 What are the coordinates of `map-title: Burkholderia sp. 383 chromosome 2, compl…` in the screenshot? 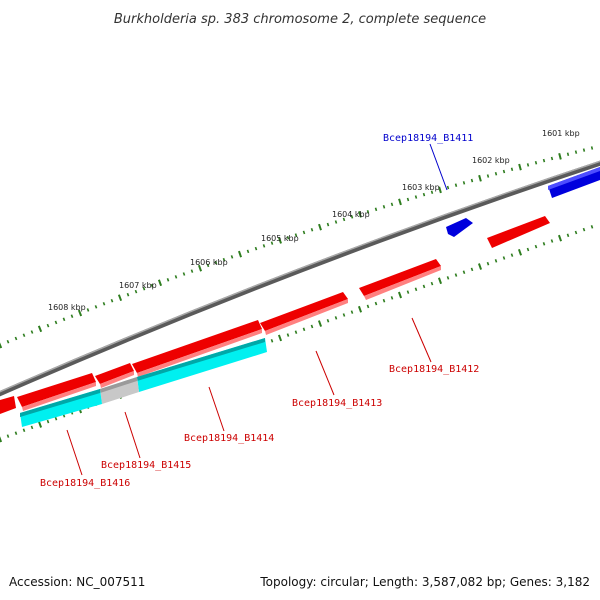 It's located at (300, 19).